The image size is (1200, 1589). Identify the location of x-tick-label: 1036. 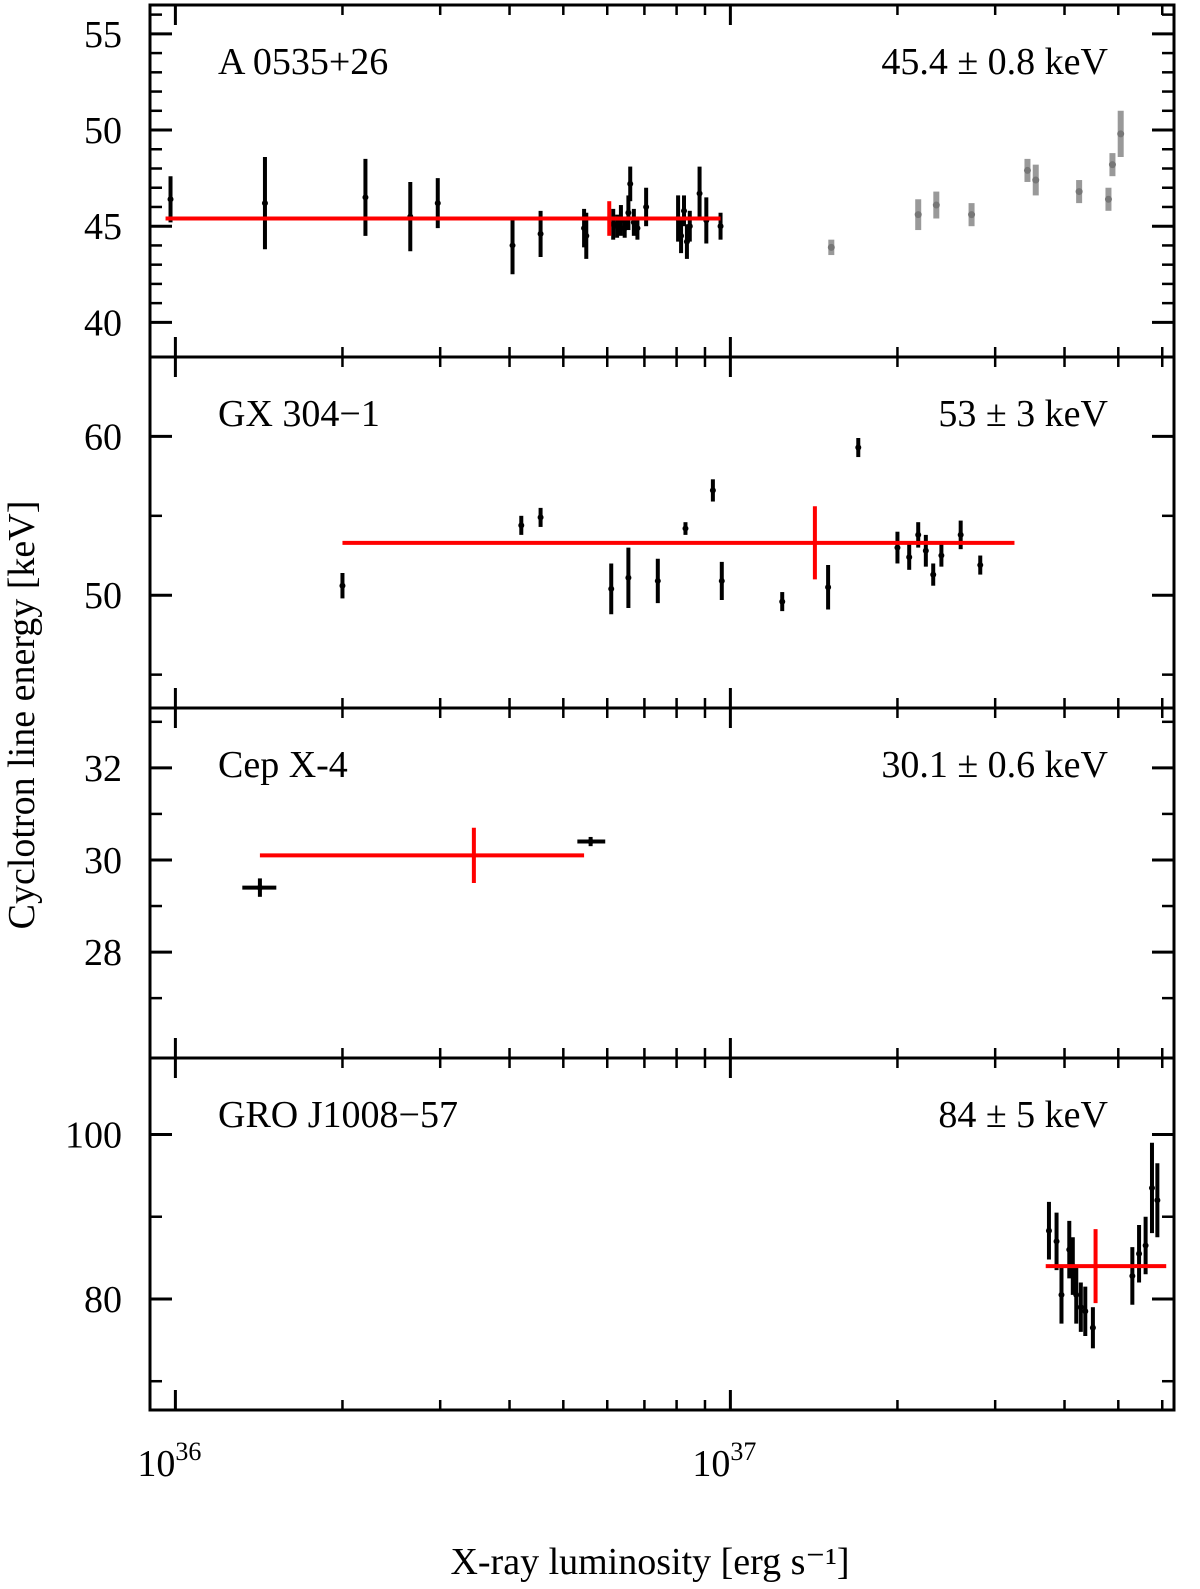
(169, 1461).